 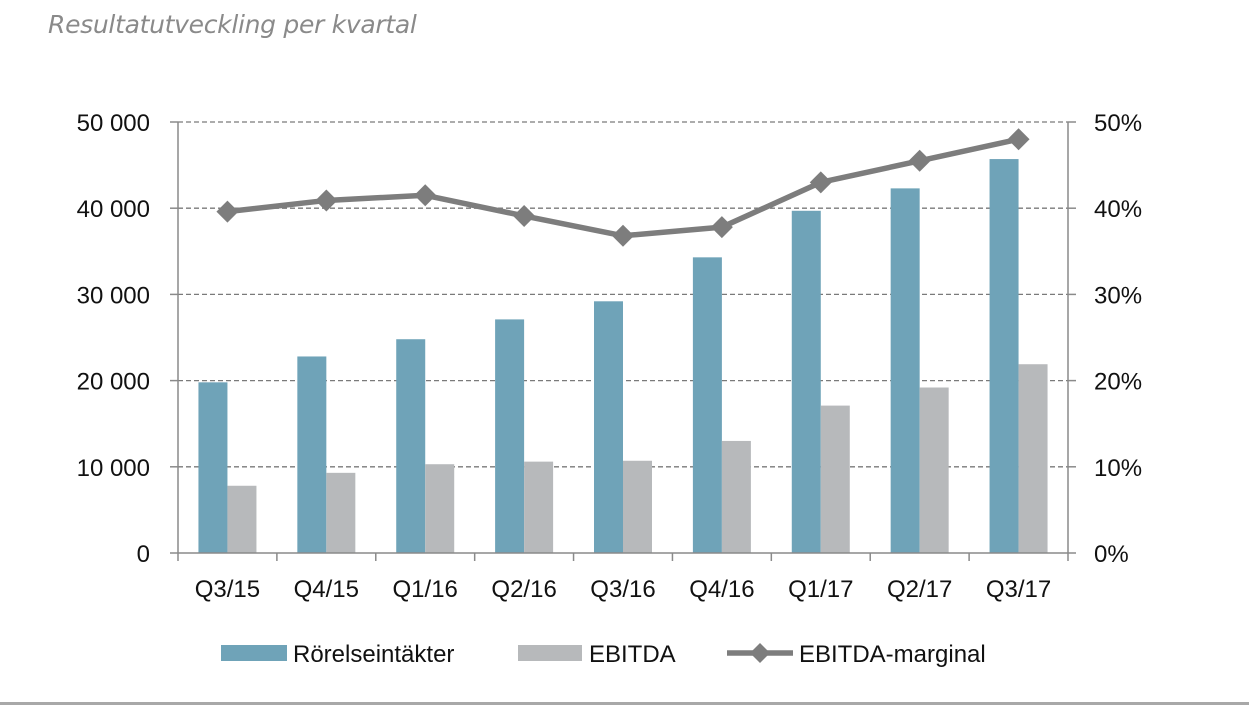 I want to click on bottom-divider, so click(x=624, y=703).